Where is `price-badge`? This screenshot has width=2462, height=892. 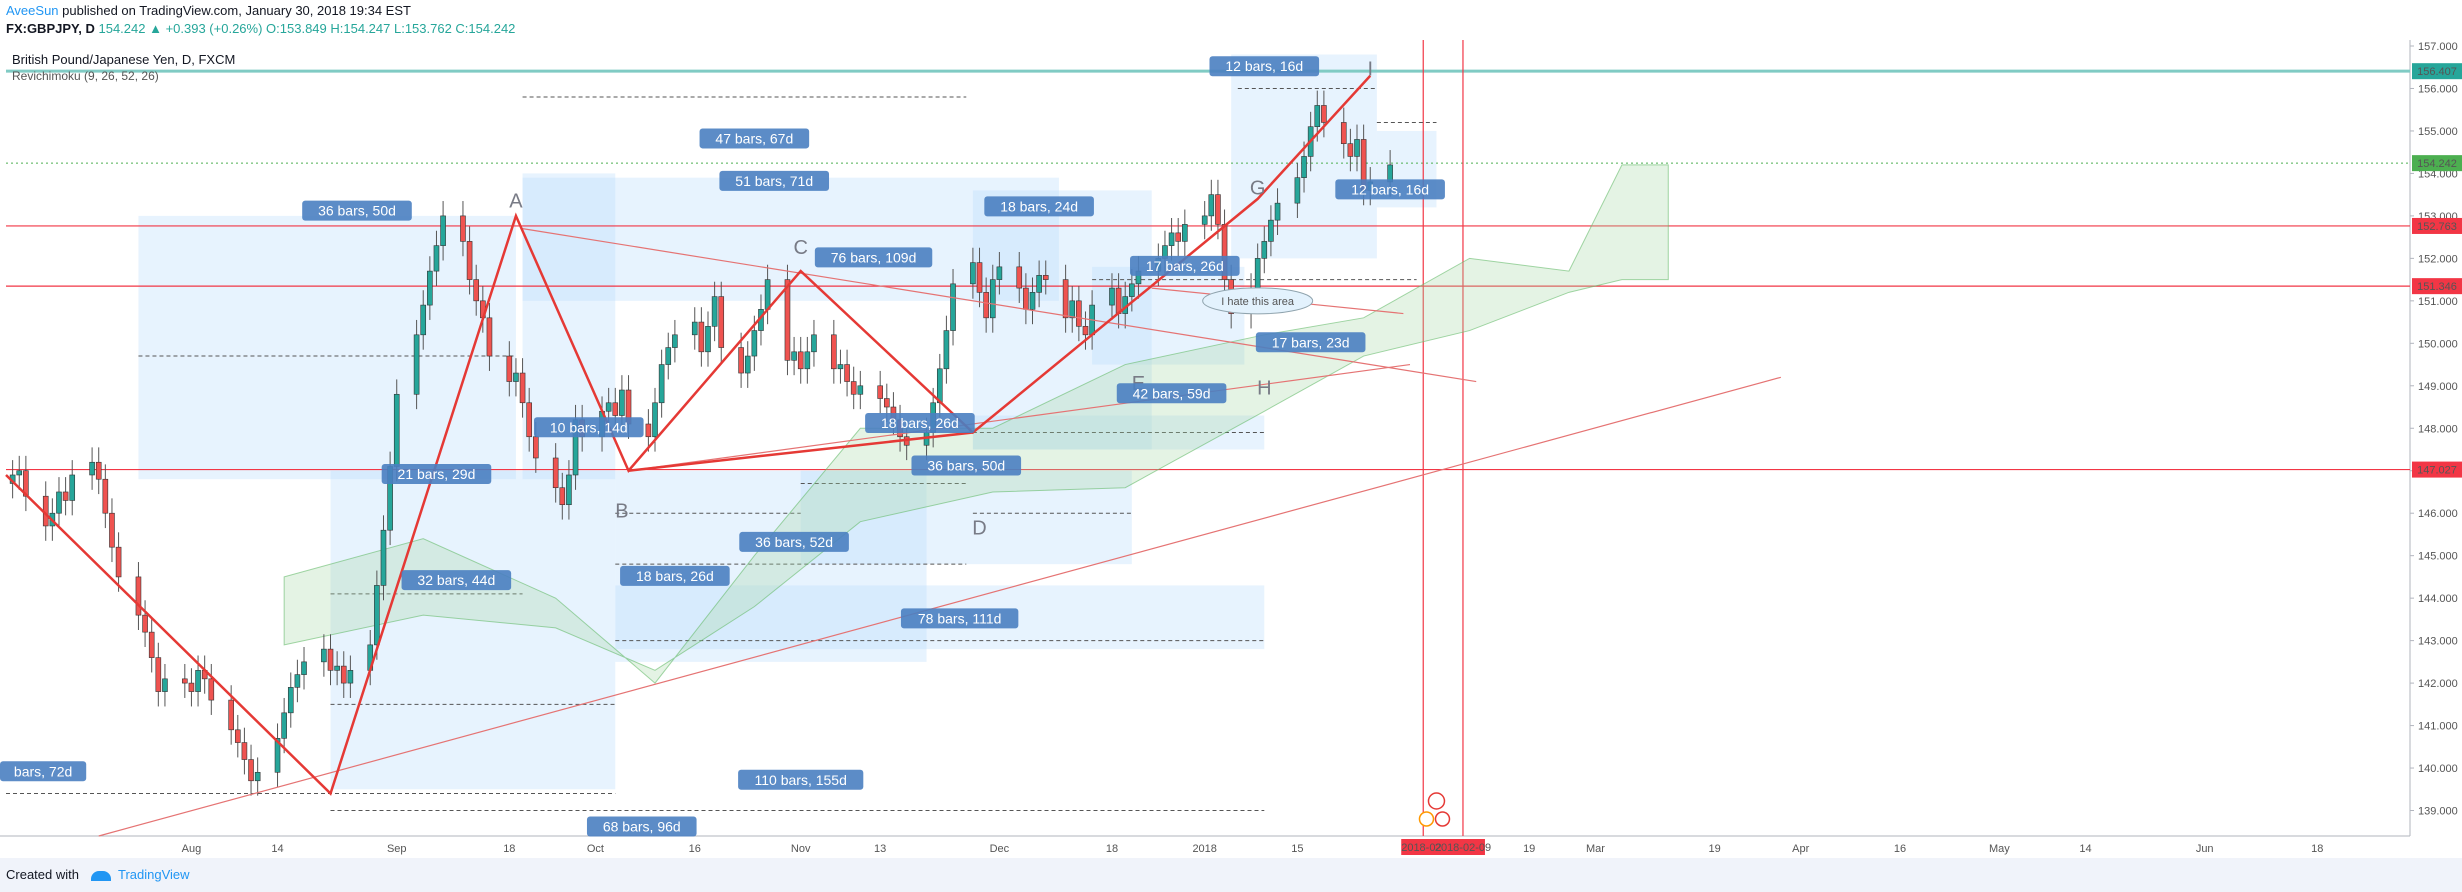
price-badge is located at coordinates (2437, 71).